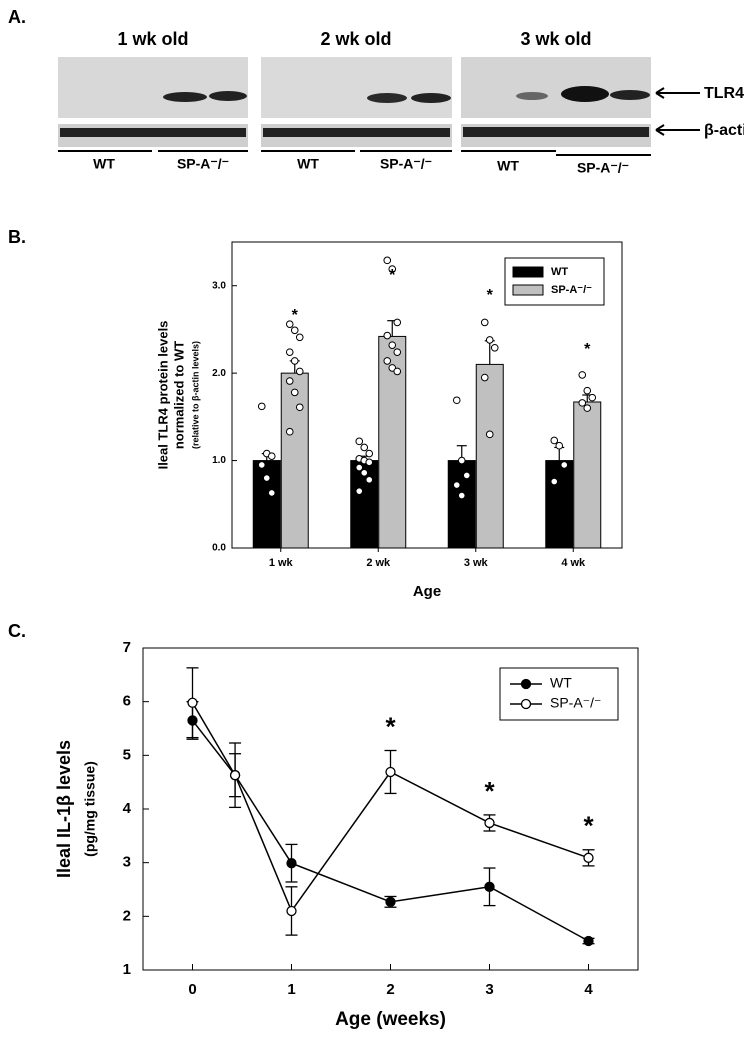 The height and width of the screenshot is (1039, 744). I want to click on y-axis-label: (relative to β-actin levels), so click(195, 395).